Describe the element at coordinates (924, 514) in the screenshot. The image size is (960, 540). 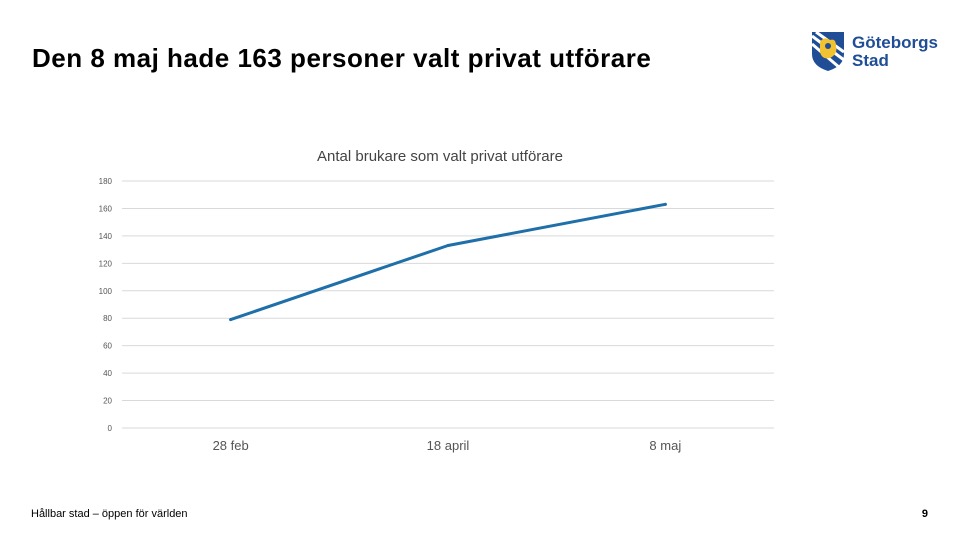
I see `page-number: 9` at that location.